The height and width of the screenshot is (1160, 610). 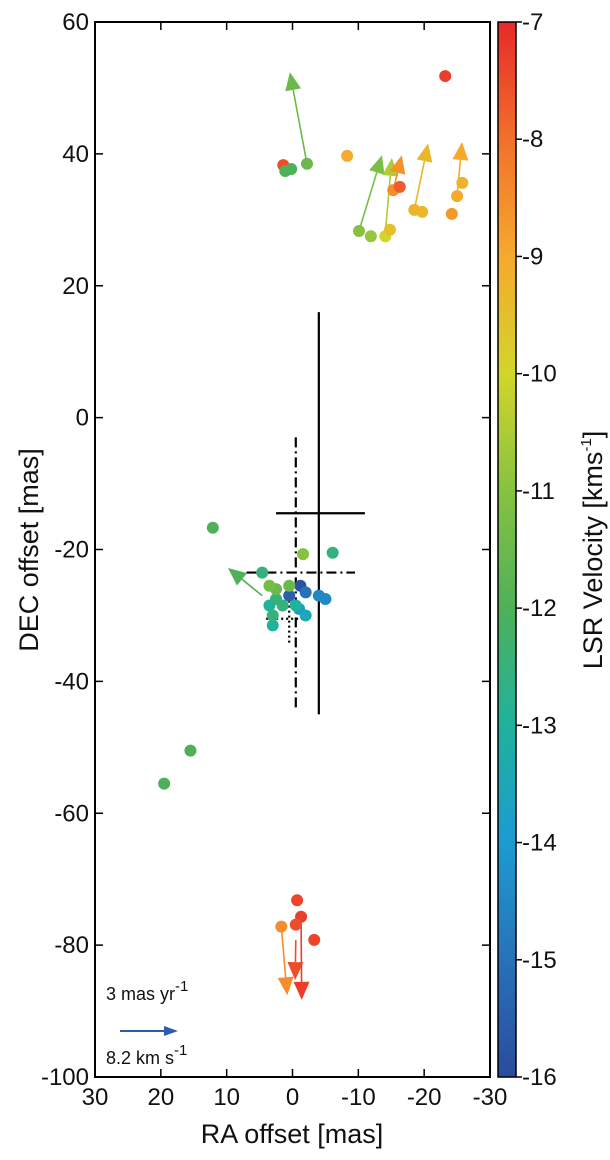 What do you see at coordinates (75, 154) in the screenshot?
I see `y-tick-label: 40` at bounding box center [75, 154].